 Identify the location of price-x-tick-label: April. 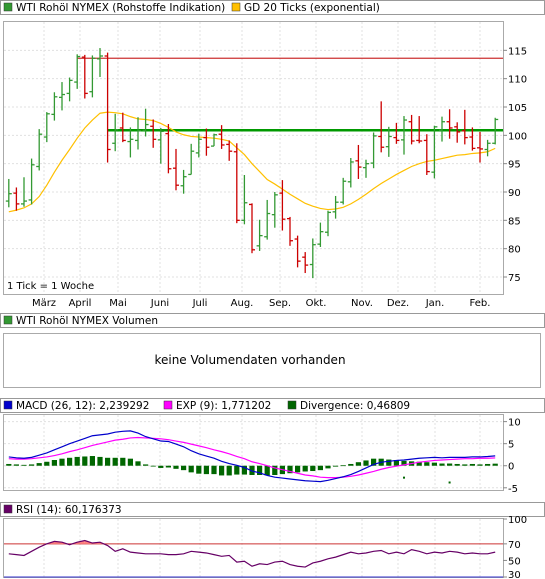
(80, 303).